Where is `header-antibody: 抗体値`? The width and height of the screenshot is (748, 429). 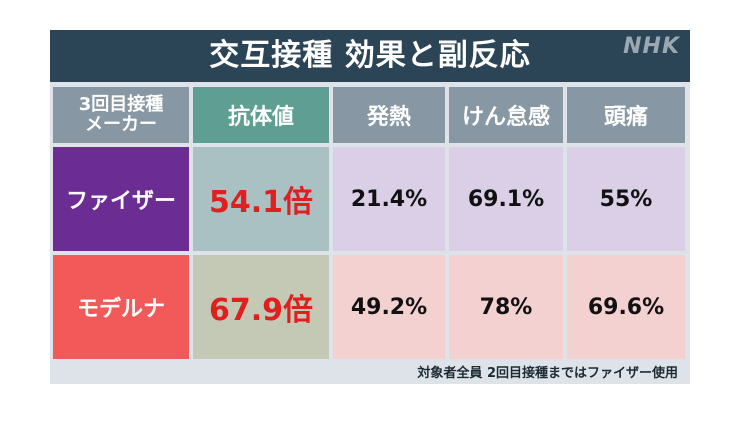
header-antibody: 抗体値 is located at coordinates (261, 115).